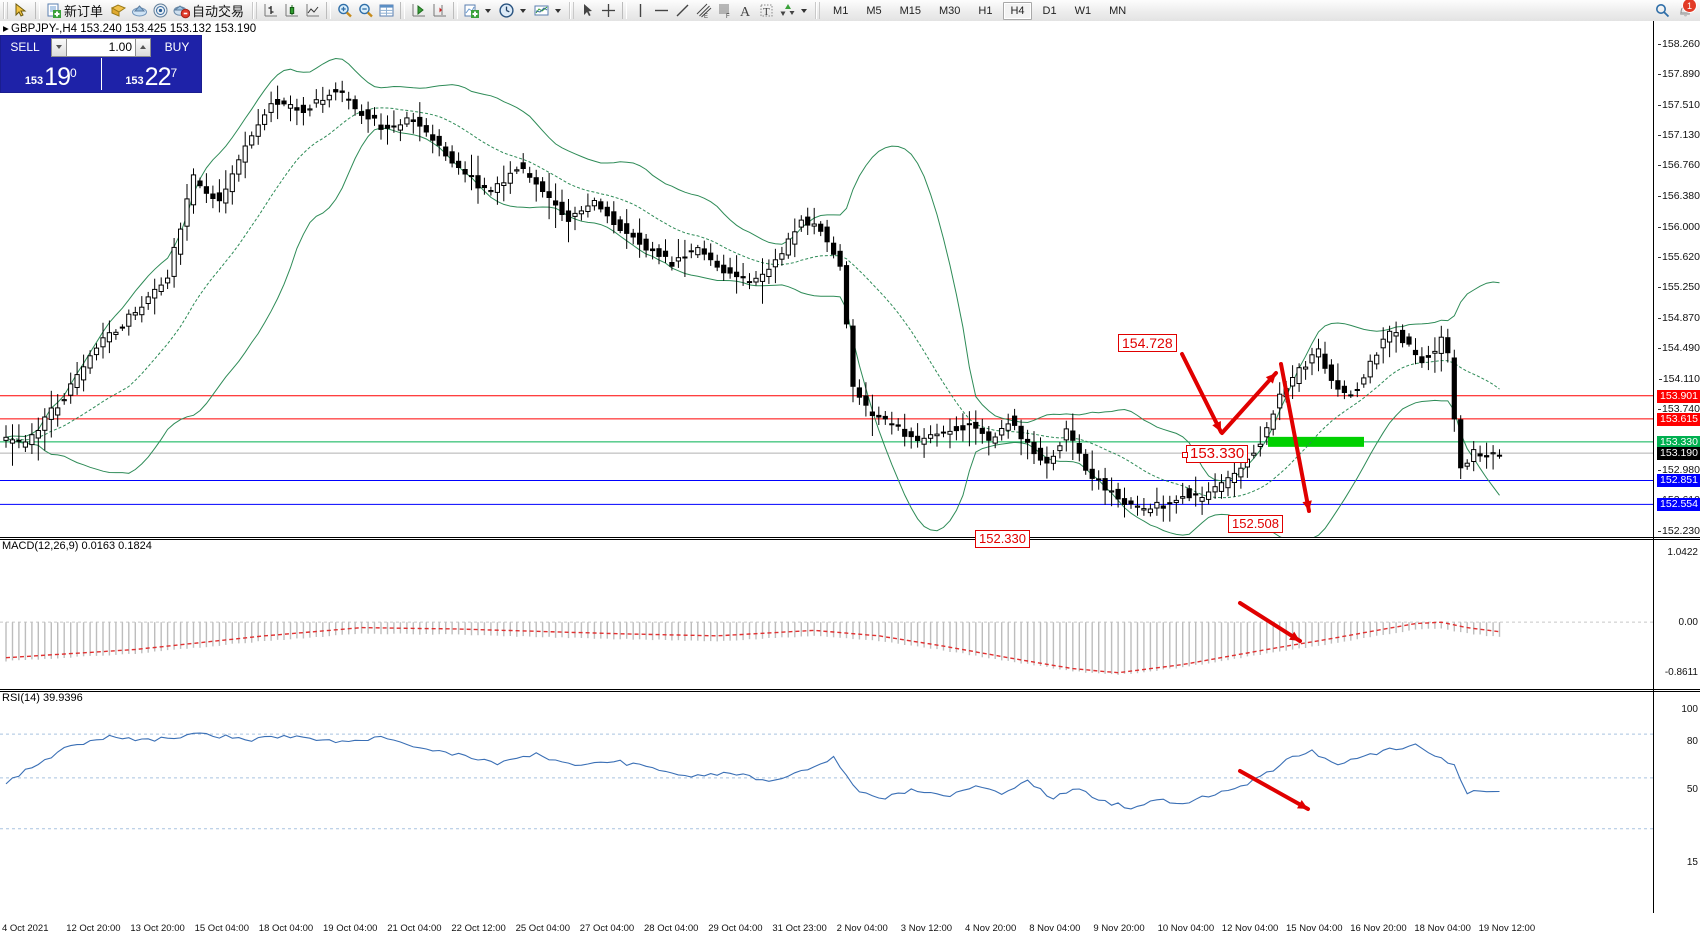  I want to click on timeframe-button-m5: M5, so click(874, 10).